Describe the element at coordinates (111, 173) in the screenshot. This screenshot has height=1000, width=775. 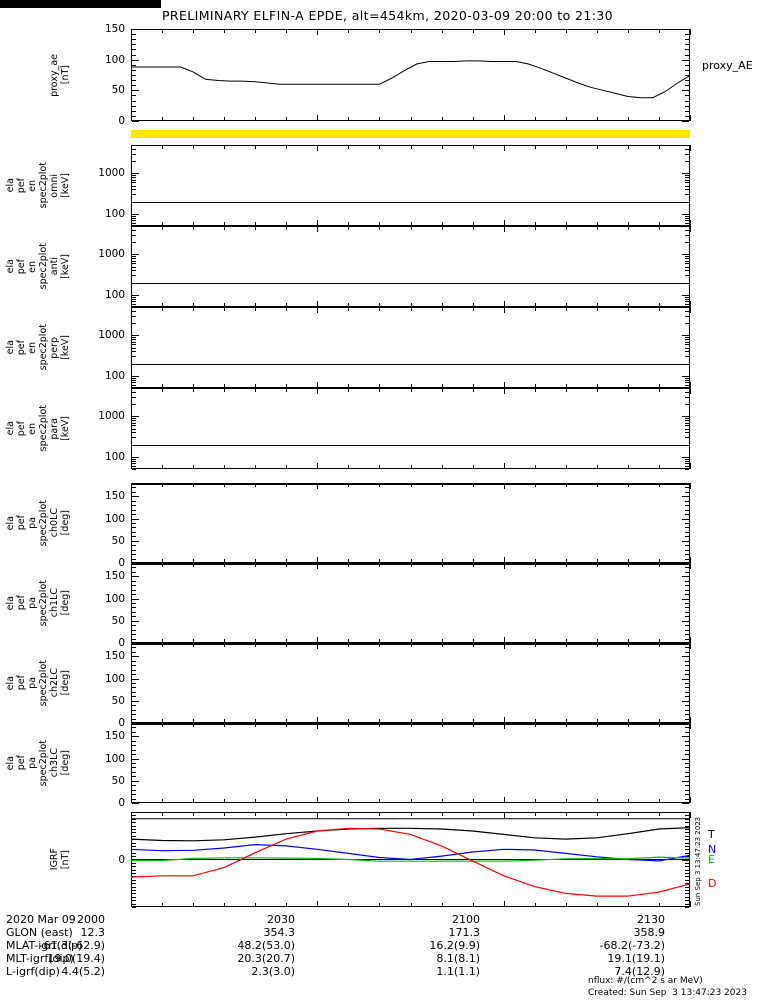
I see `y-tick-label-en_omni-1: 1000` at that location.